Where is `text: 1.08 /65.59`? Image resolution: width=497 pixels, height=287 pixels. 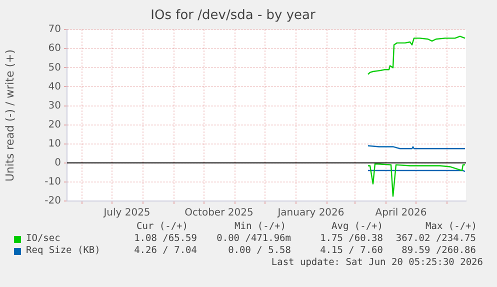 text: 1.08 /65.59 is located at coordinates (165, 239).